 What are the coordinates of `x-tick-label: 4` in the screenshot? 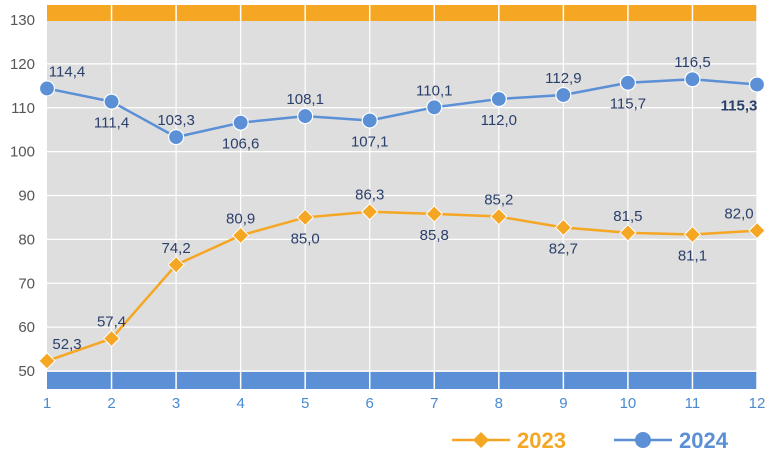 It's located at (240, 403).